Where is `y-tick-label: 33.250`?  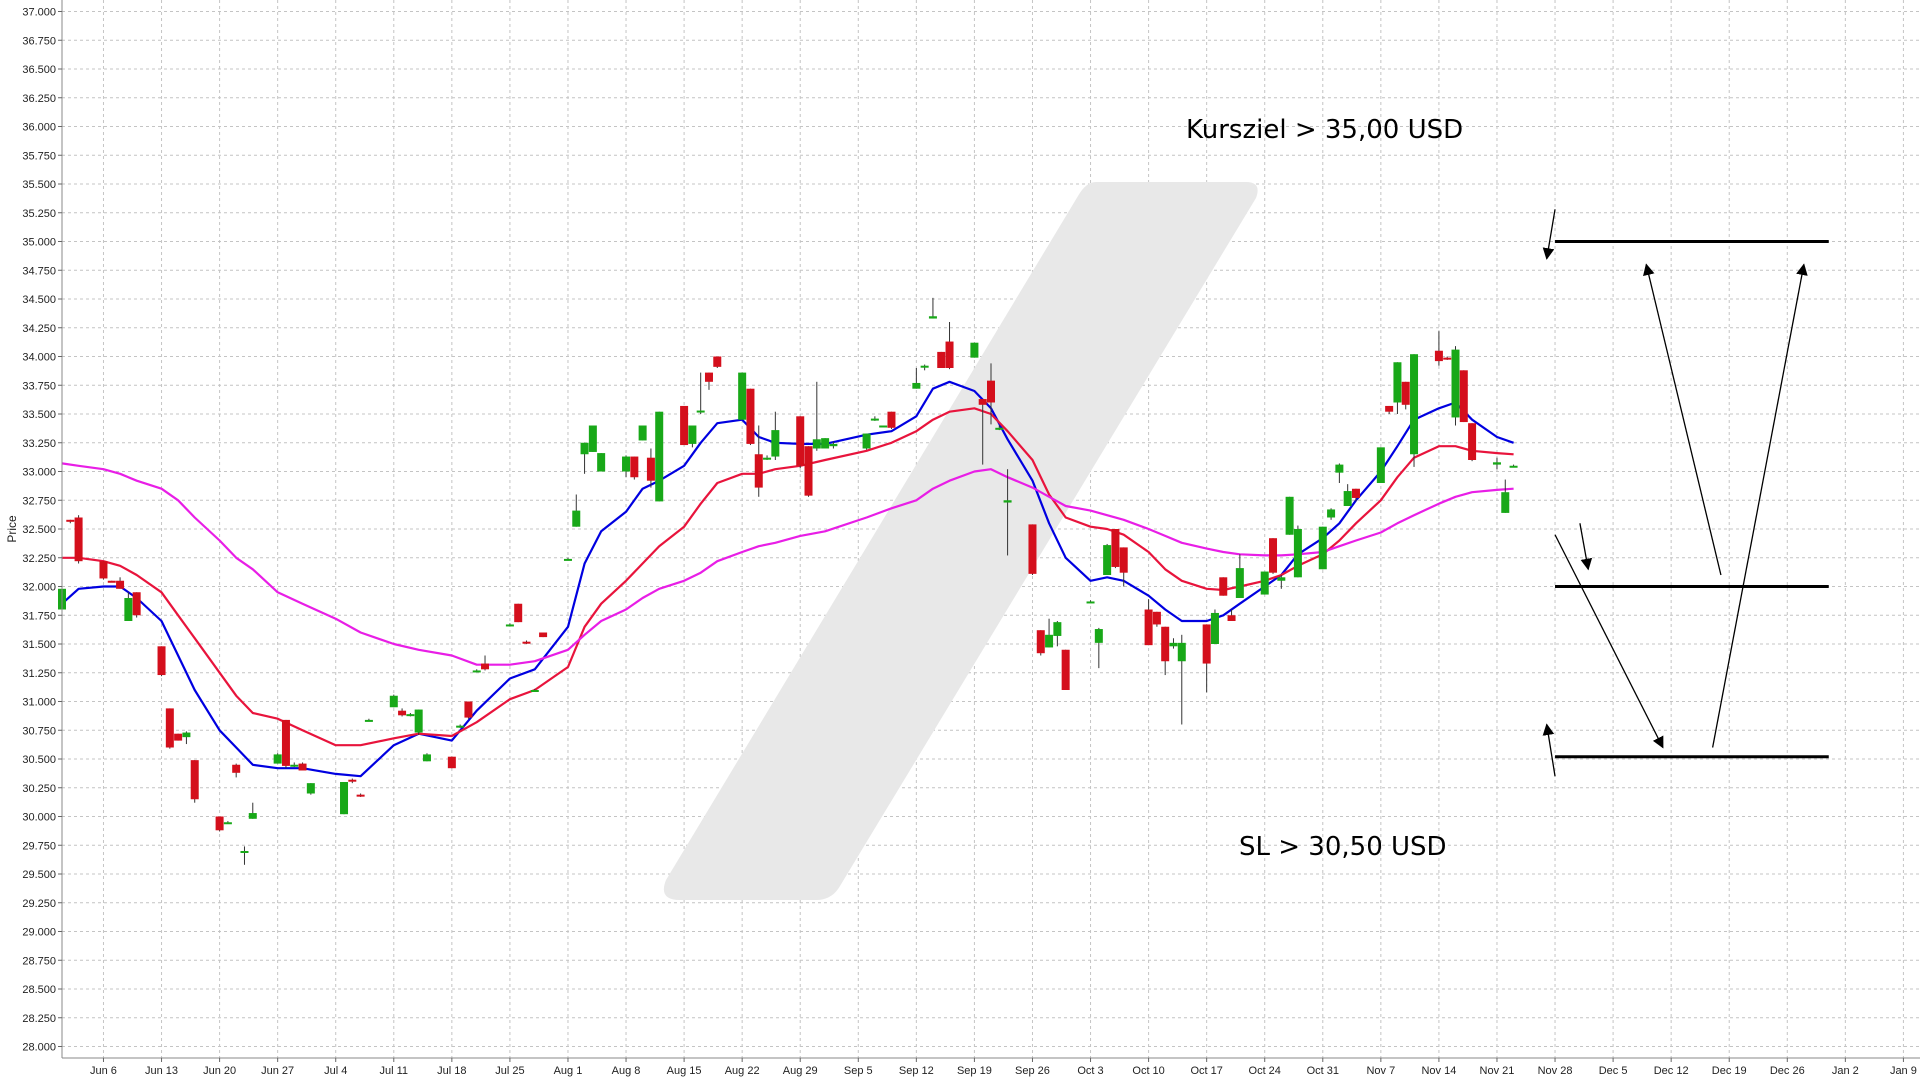
y-tick-label: 33.250 is located at coordinates (39, 444).